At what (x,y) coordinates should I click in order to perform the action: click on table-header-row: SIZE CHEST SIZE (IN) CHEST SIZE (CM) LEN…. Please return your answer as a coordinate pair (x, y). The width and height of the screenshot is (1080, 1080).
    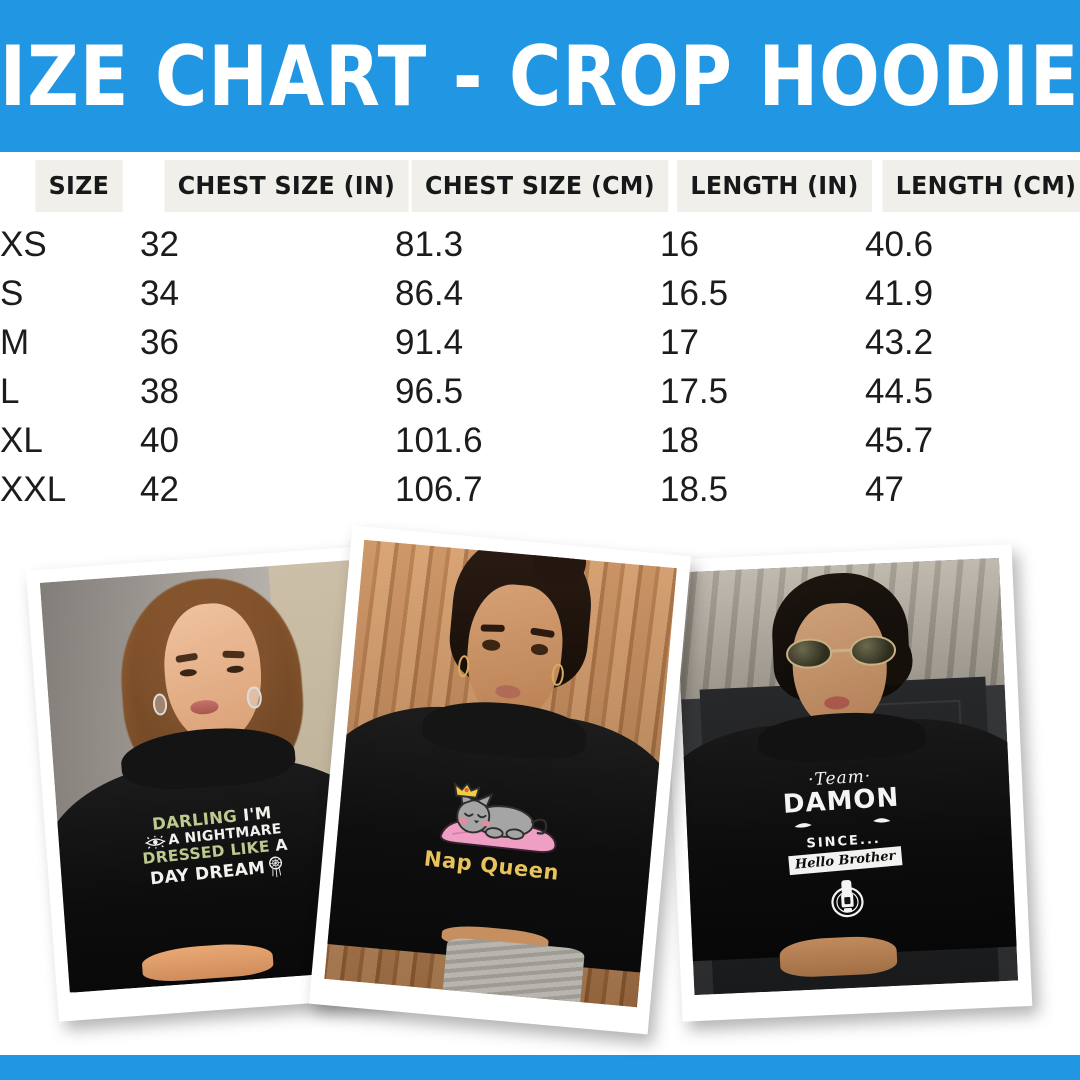
    Looking at the image, I should click on (540, 186).